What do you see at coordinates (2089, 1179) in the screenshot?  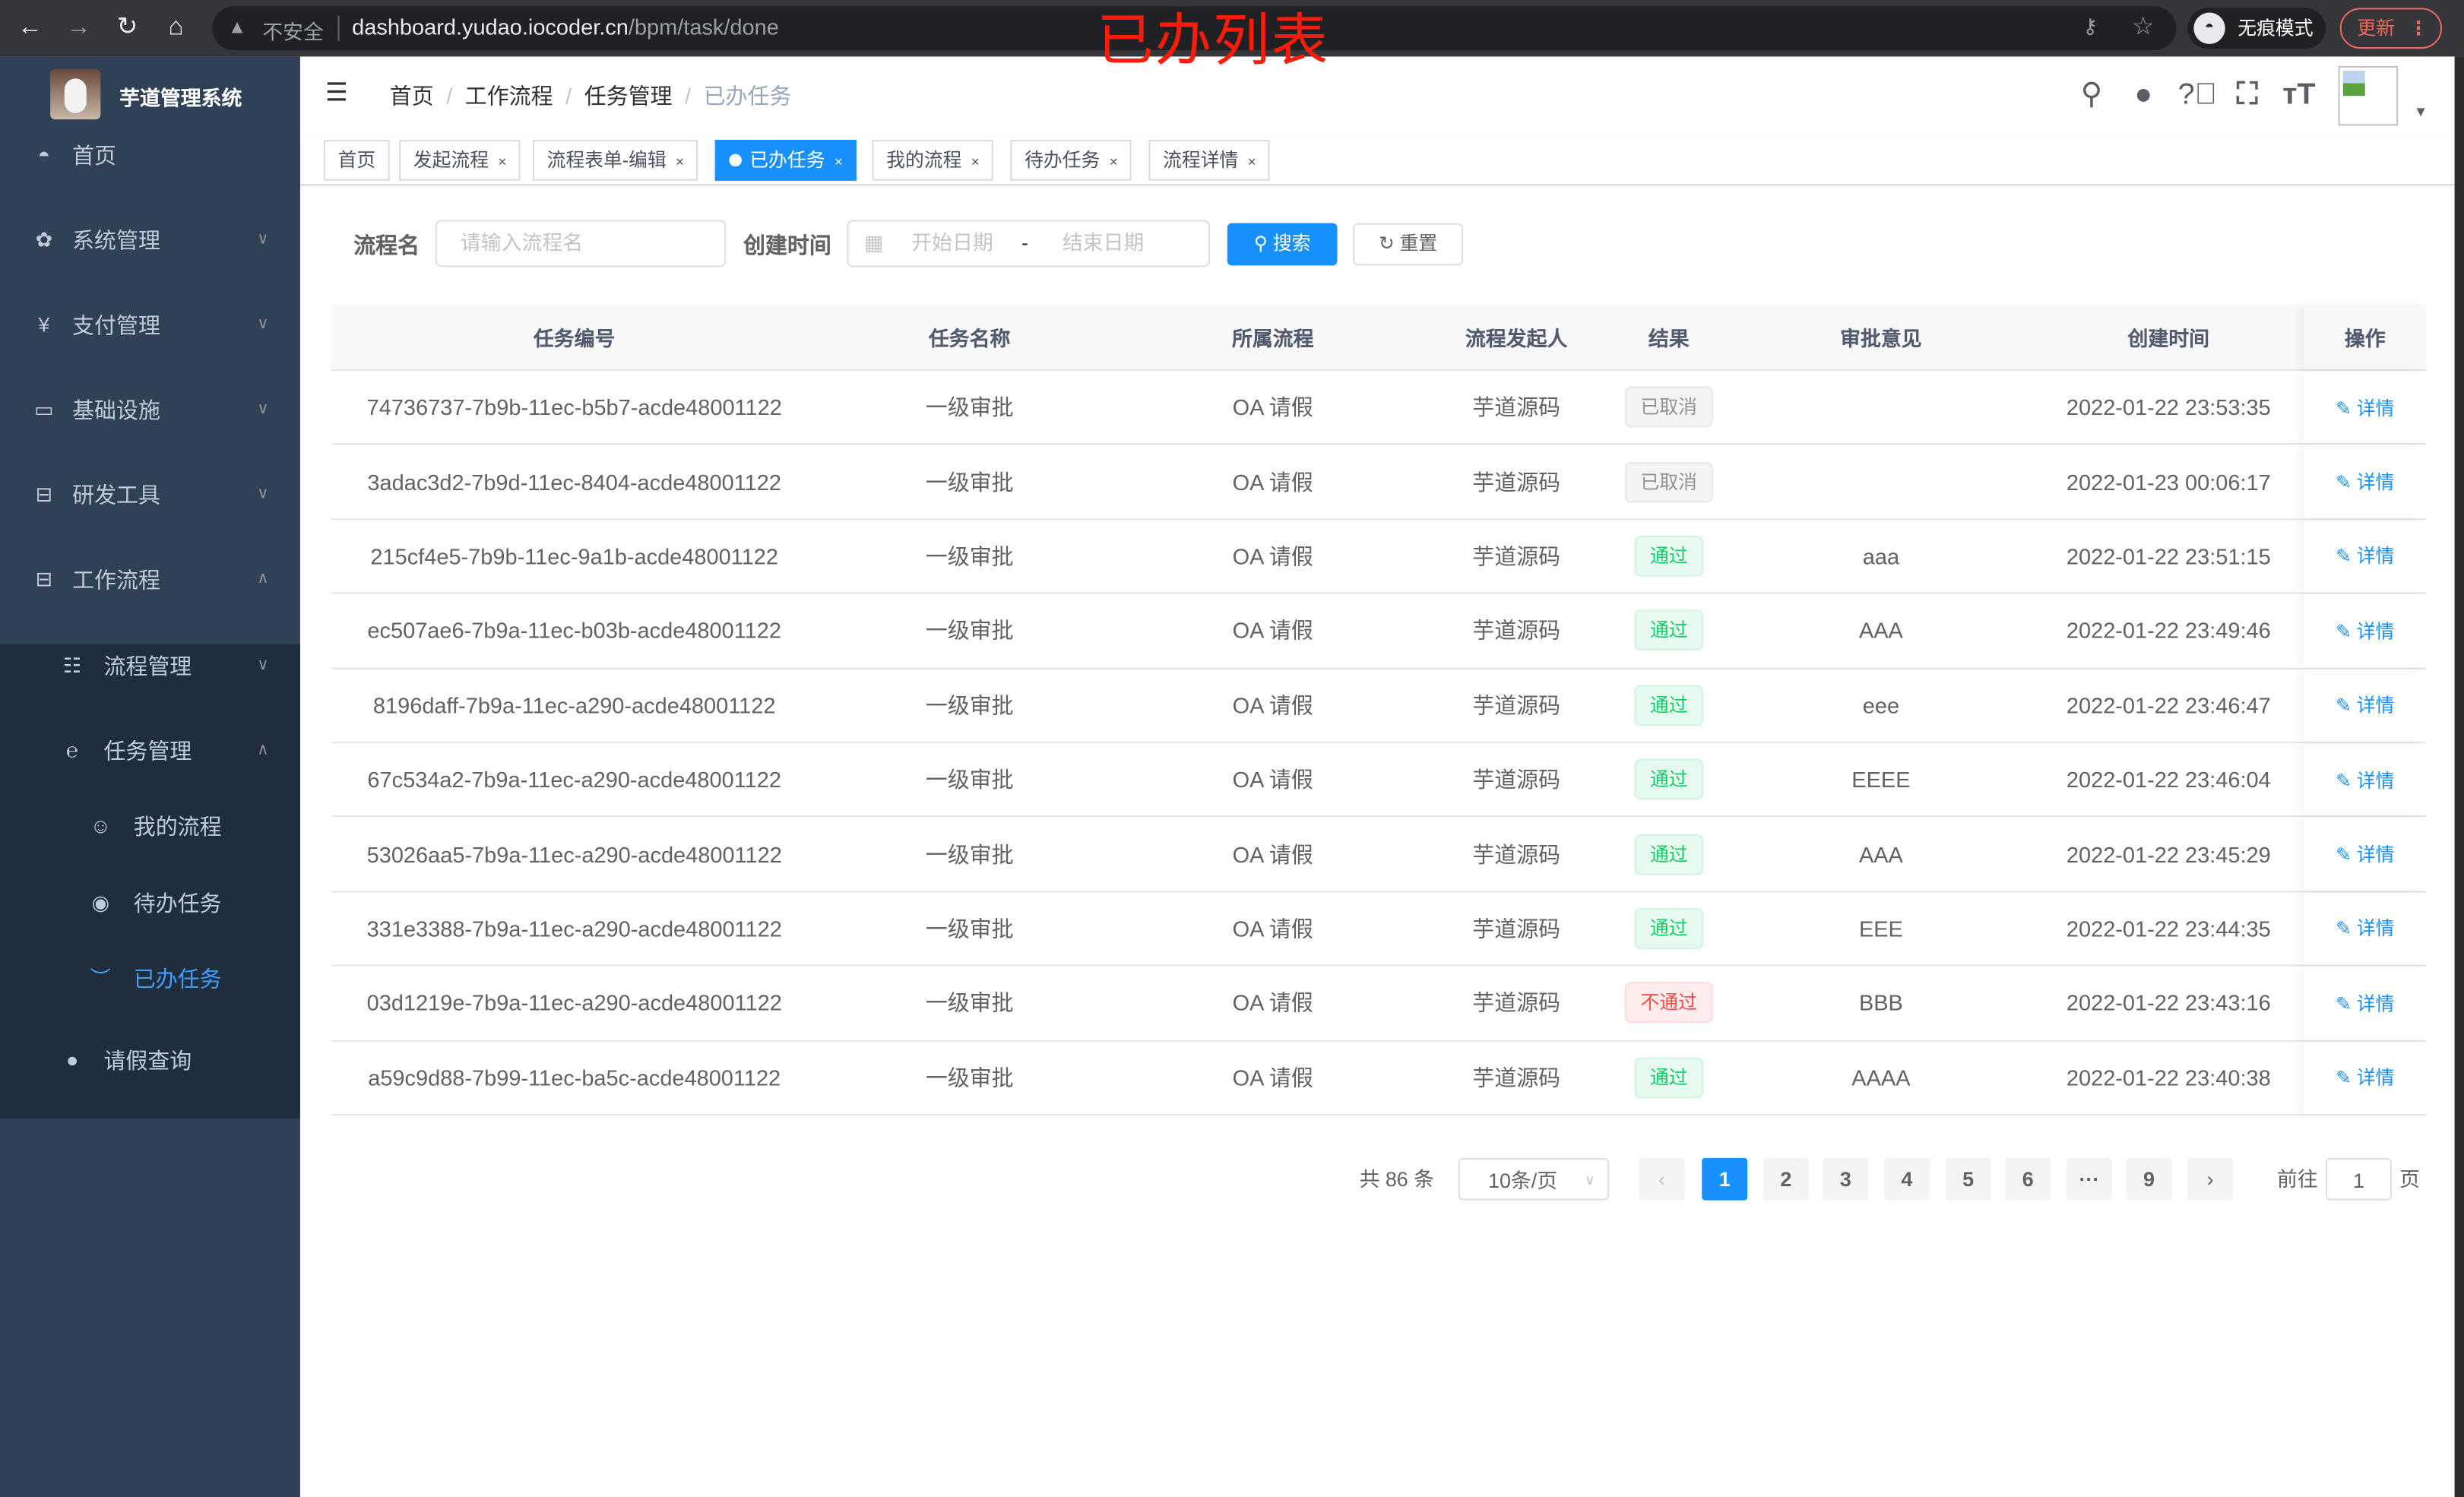 I see `more-pages-button: ···` at bounding box center [2089, 1179].